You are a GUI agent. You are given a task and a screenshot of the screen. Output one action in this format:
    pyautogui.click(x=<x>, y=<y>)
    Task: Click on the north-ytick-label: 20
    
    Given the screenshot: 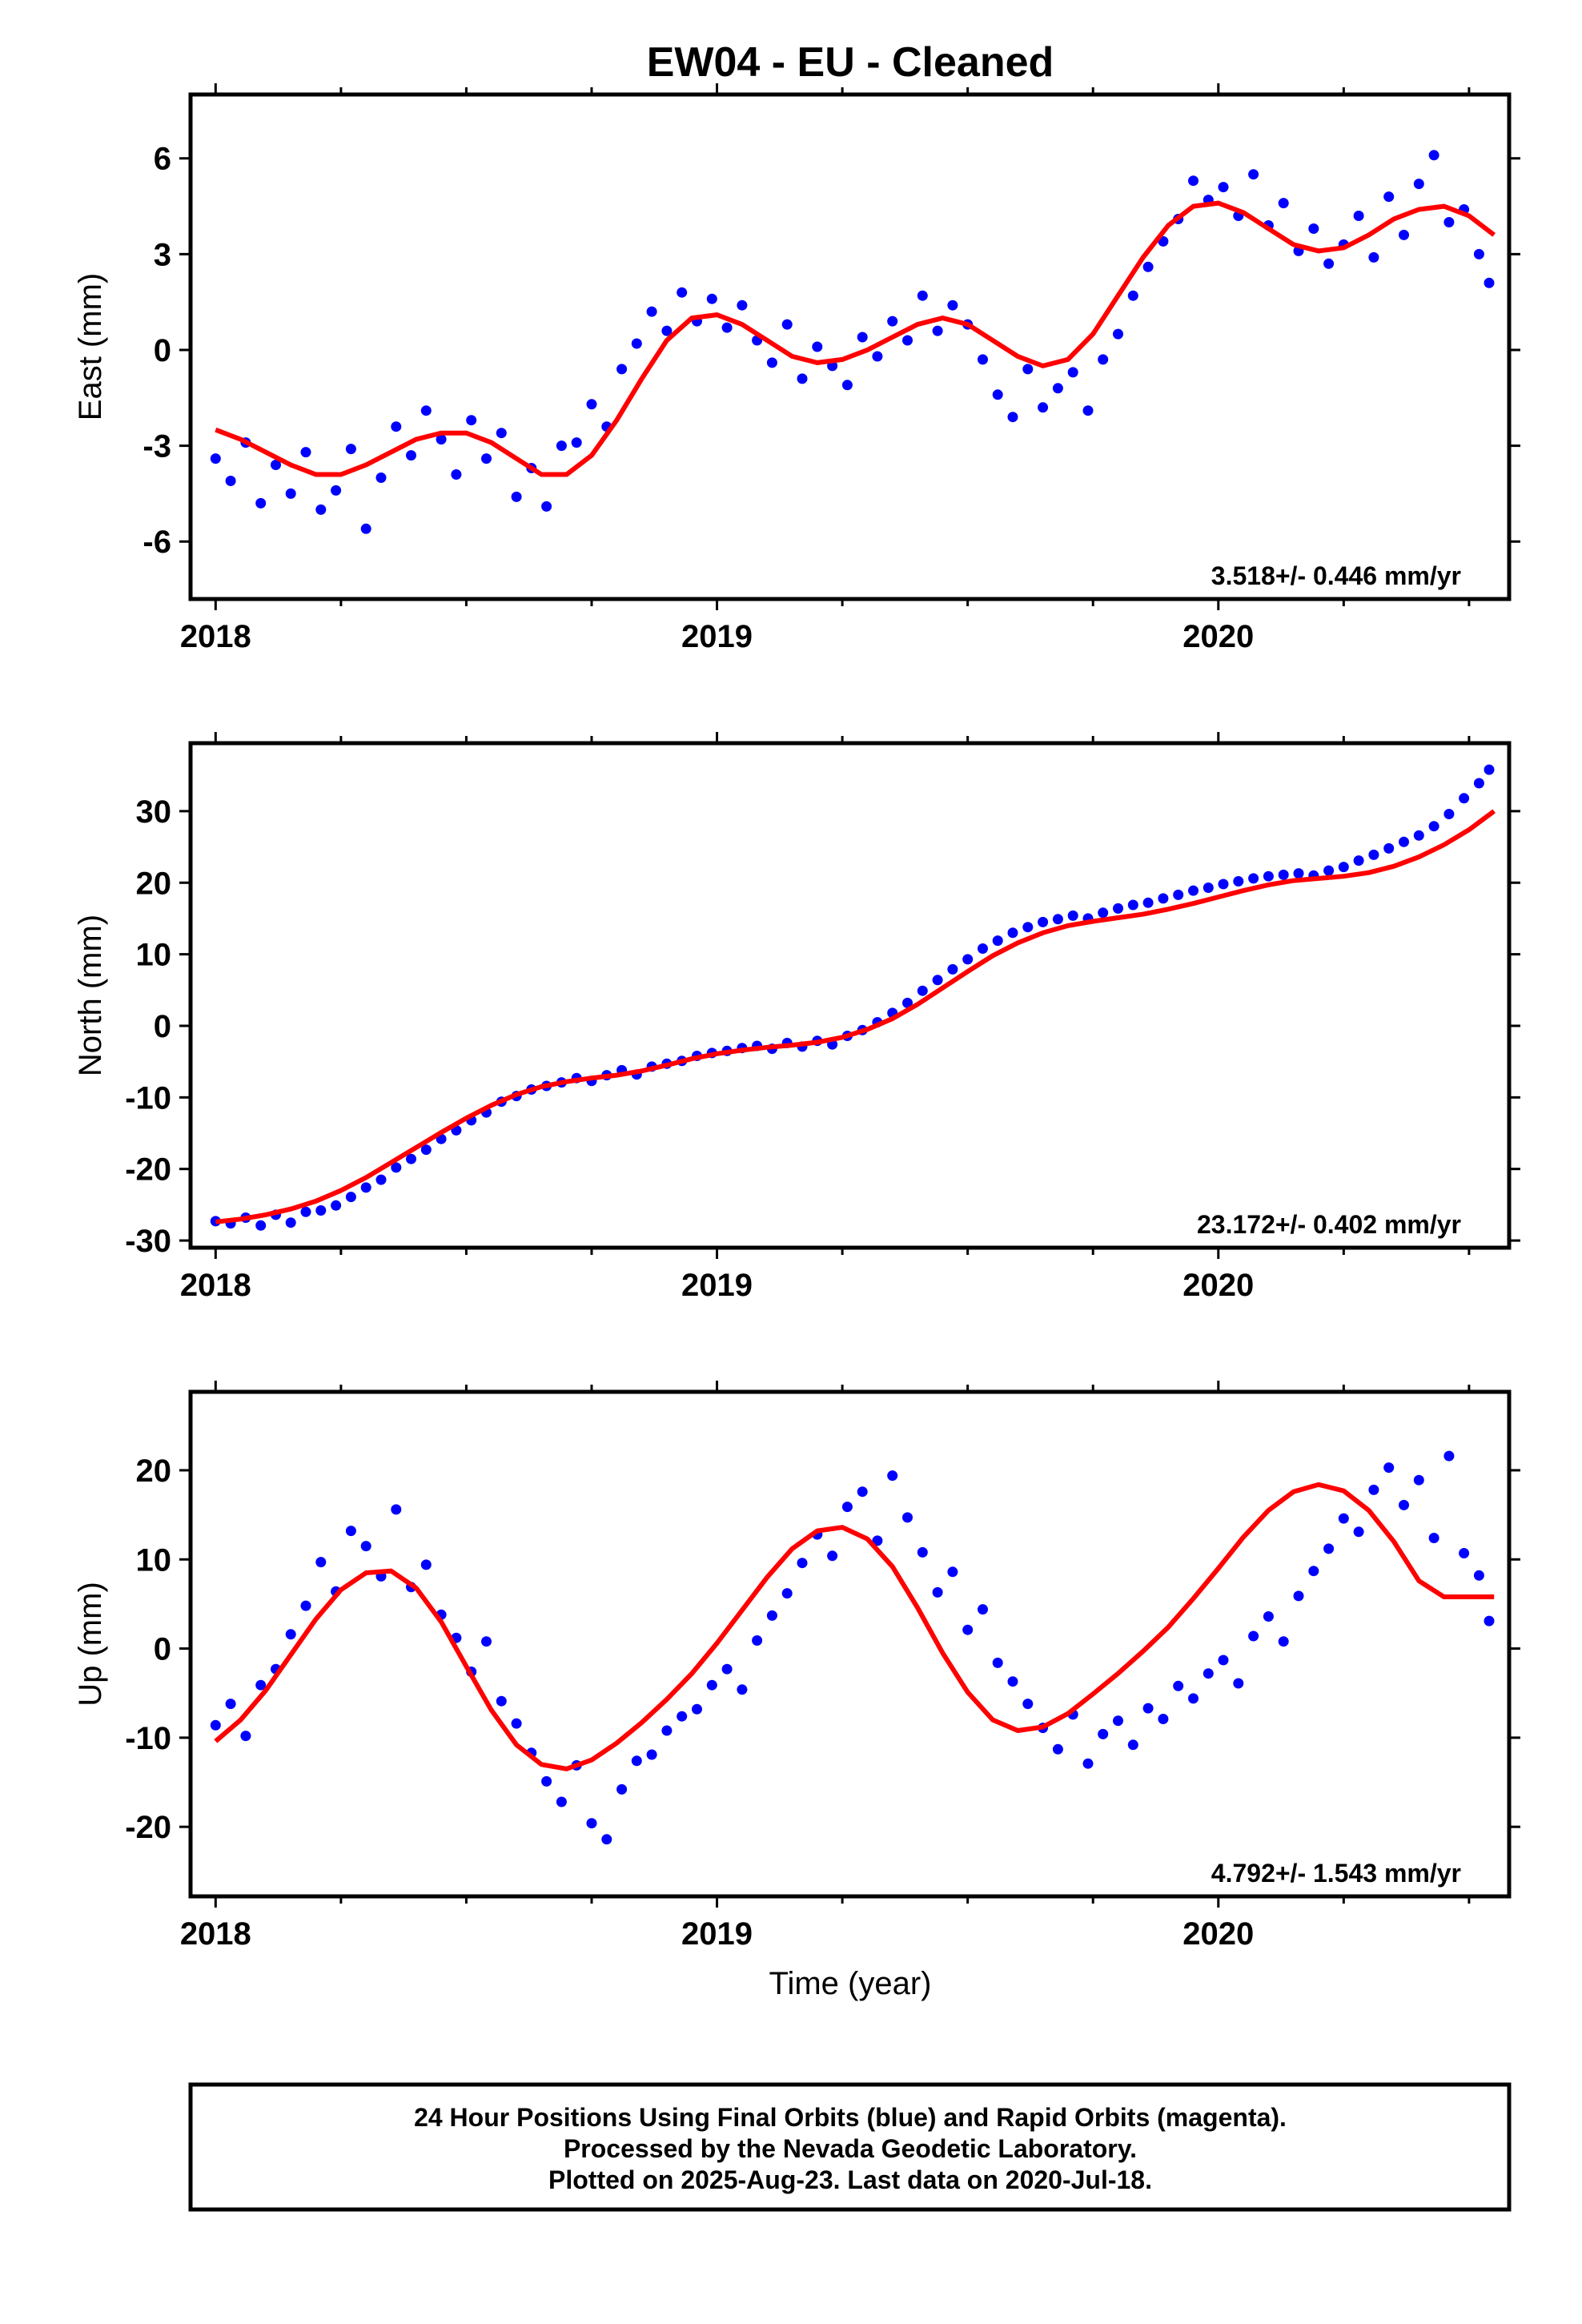 What is the action you would take?
    pyautogui.click(x=154, y=883)
    